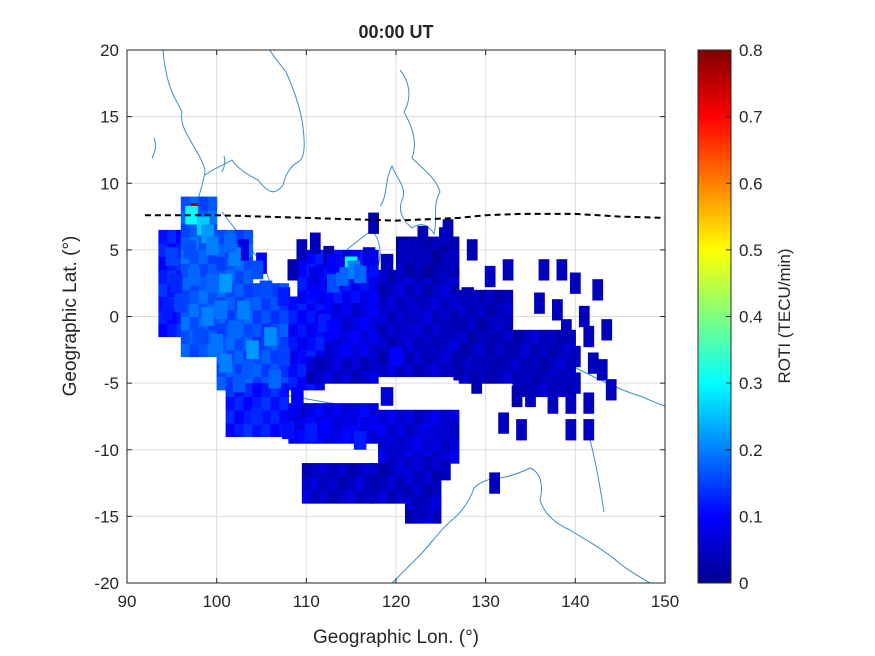  I want to click on y-tick-label-1: 15, so click(109, 117).